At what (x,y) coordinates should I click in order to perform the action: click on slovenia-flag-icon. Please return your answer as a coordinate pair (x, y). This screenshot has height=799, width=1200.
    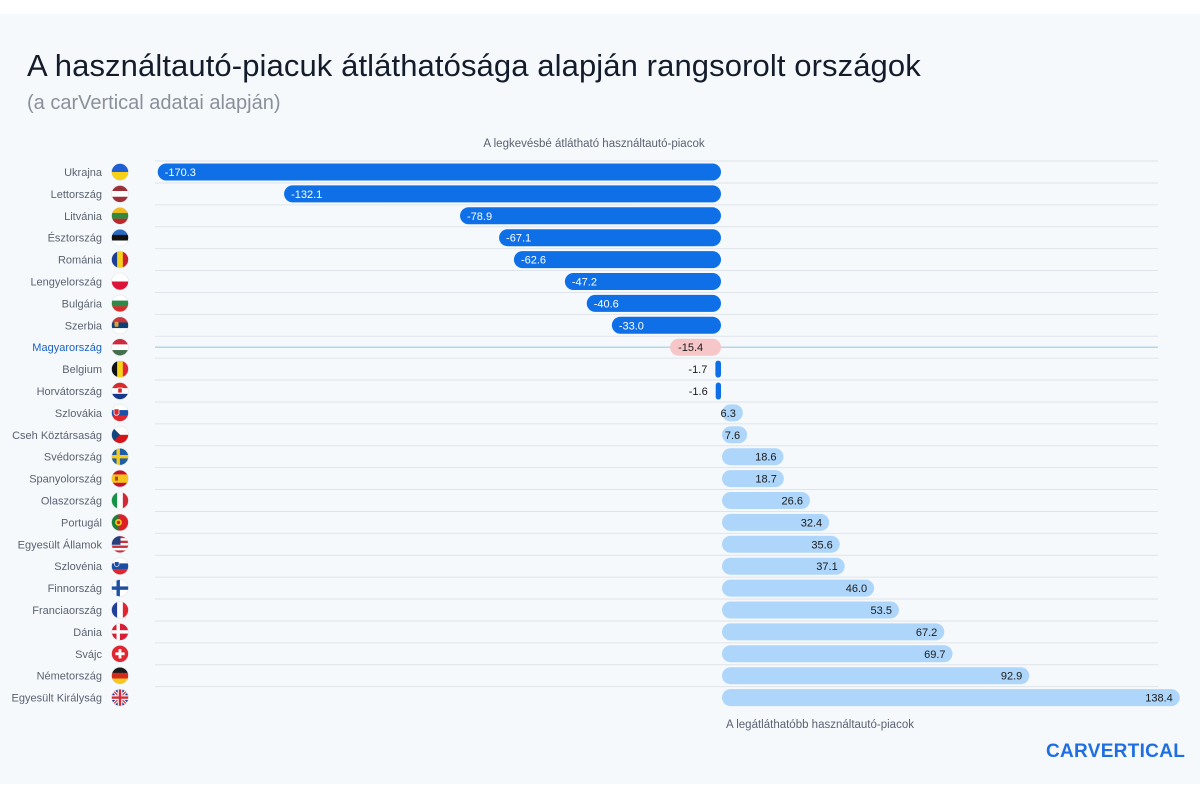
    Looking at the image, I should click on (120, 566).